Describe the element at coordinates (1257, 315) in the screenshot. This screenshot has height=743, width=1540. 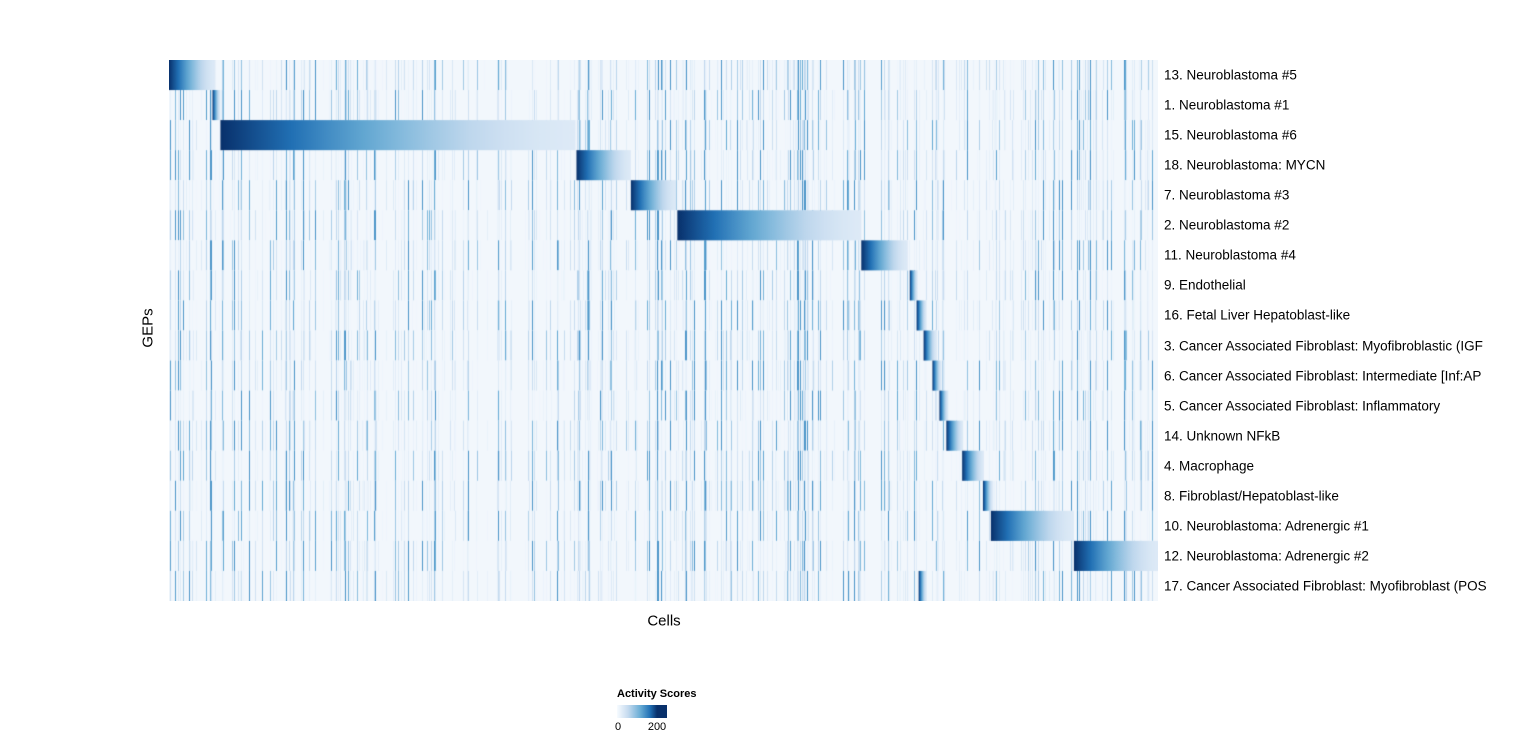
I see `row-label: 16. Fetal Liver Hepatoblast-like` at that location.